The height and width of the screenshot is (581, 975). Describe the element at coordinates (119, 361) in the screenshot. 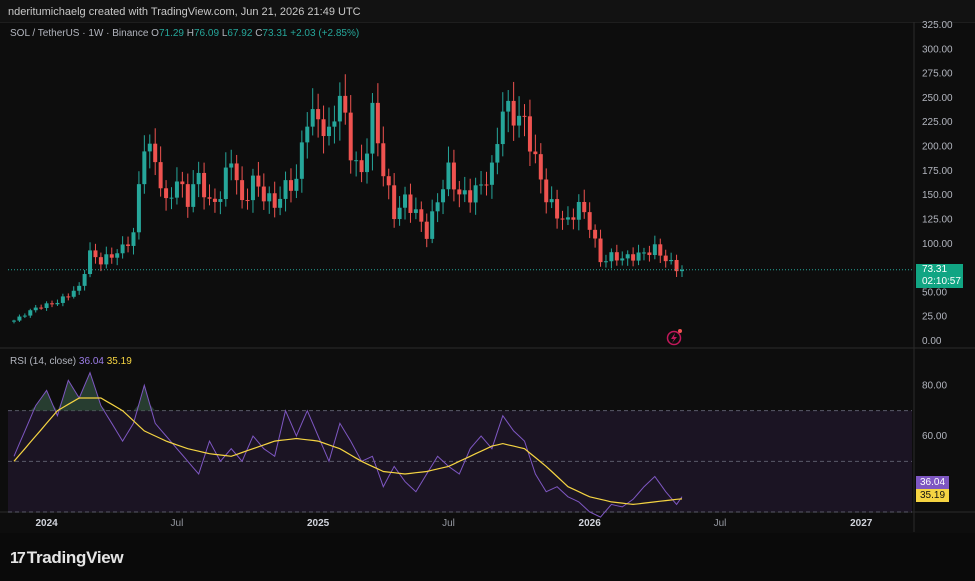

I see `rsi-ma-value: 35.19` at that location.